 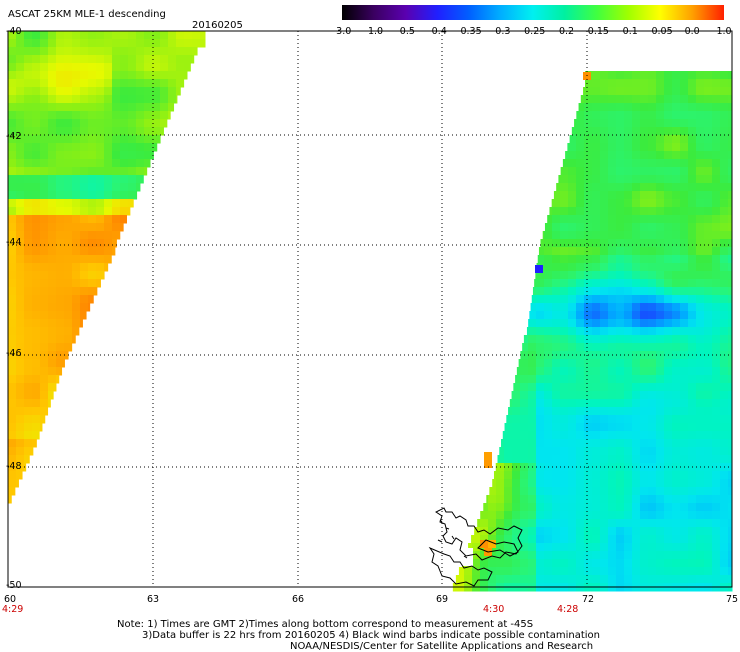 What do you see at coordinates (14, 466) in the screenshot?
I see `lat-label: -48` at bounding box center [14, 466].